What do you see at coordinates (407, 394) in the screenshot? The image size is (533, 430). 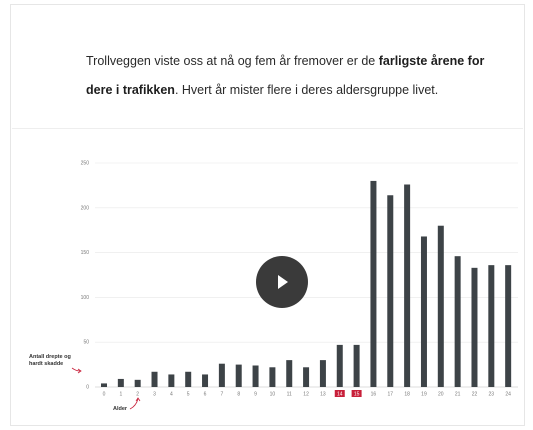 I see `x-tick-label: 18` at bounding box center [407, 394].